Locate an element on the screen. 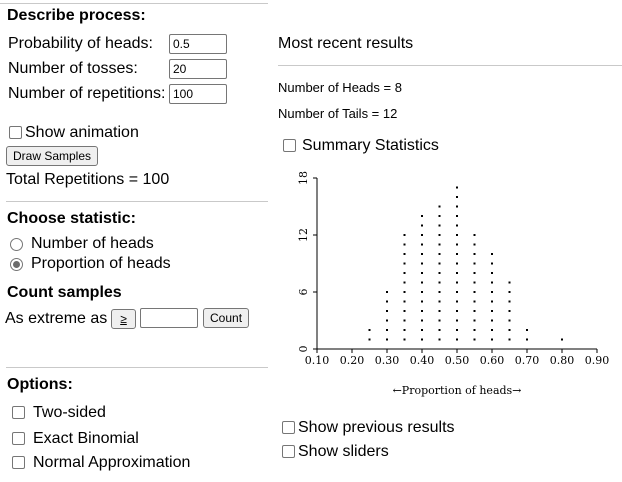 This screenshot has height=482, width=622. exact-binomial-label: Exact Binomial is located at coordinates (86, 438).